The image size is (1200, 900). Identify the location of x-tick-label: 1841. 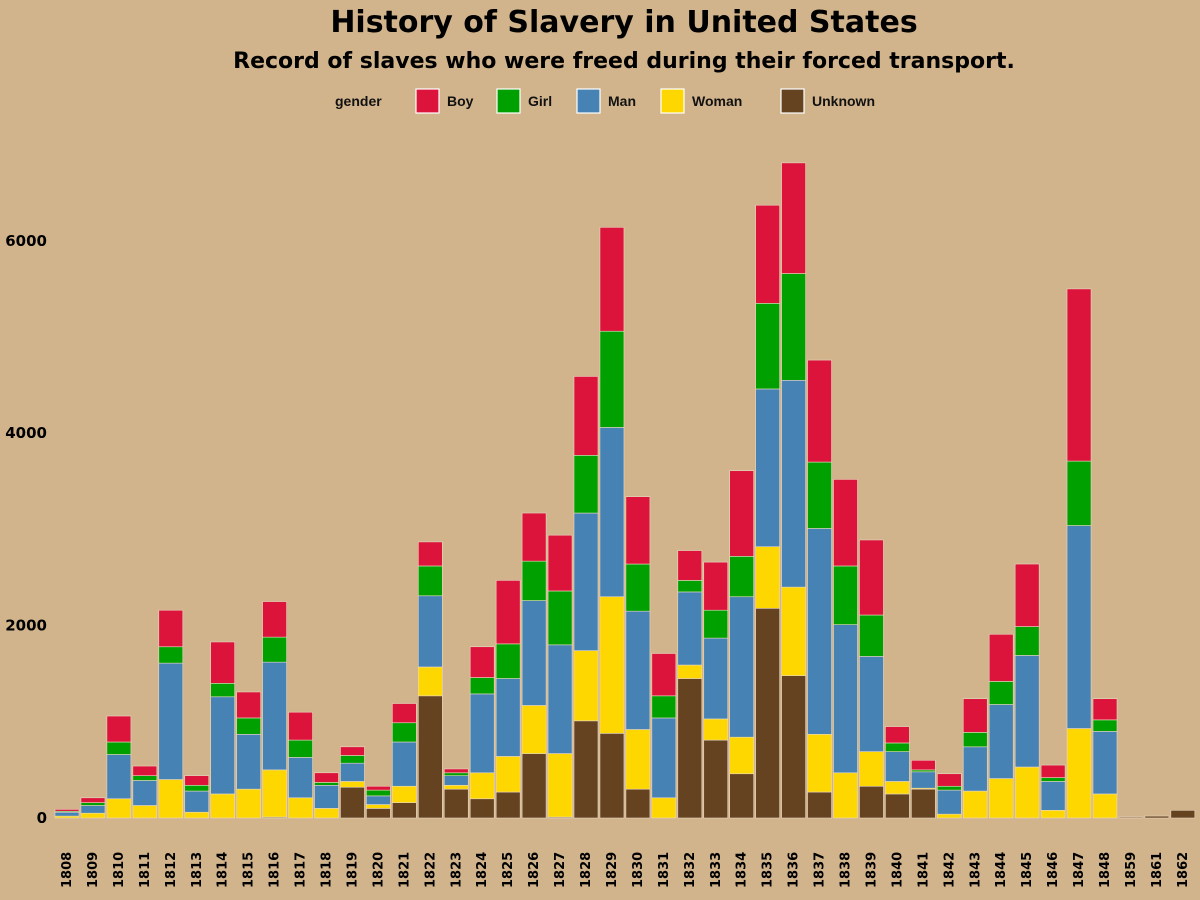
(923, 870).